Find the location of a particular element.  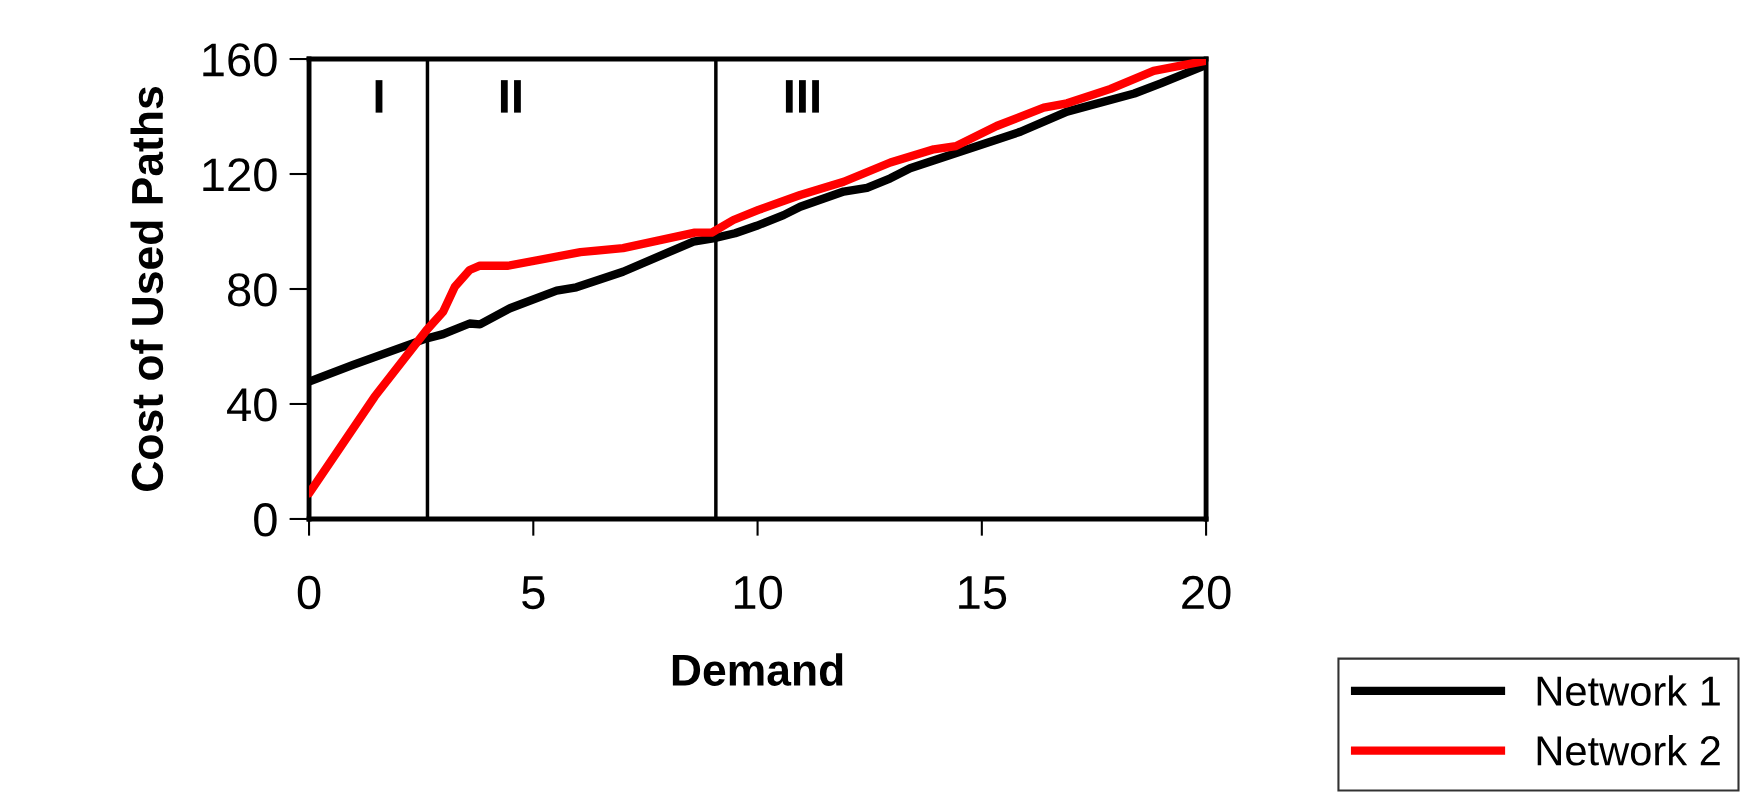

annotation: I is located at coordinates (379, 96).